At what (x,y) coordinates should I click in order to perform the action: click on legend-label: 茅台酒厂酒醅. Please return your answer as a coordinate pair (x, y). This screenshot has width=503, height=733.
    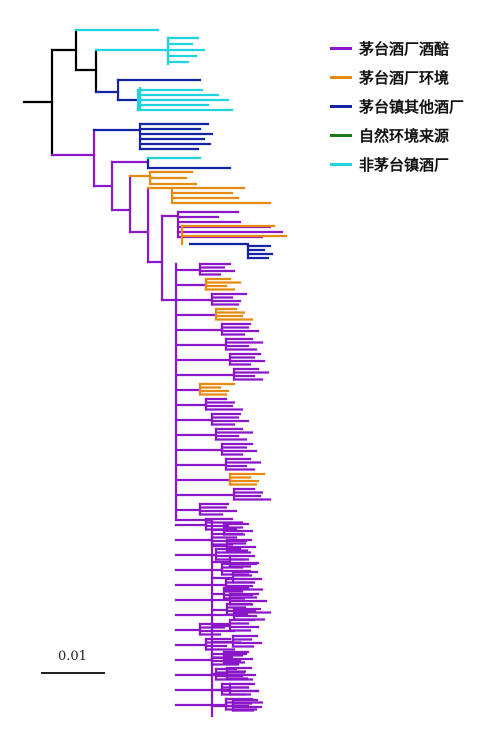
    Looking at the image, I should click on (404, 49).